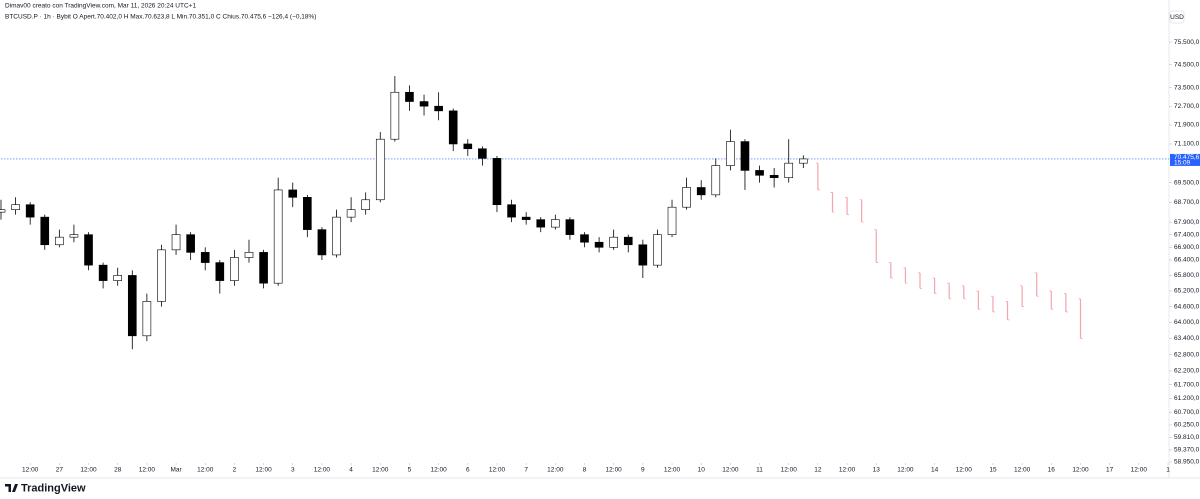  I want to click on x-tick-label: 27, so click(60, 470).